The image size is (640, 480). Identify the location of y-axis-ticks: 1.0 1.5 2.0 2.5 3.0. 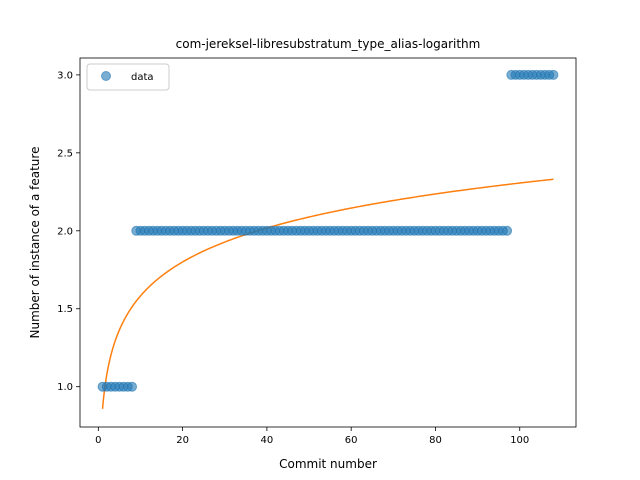
(68, 231).